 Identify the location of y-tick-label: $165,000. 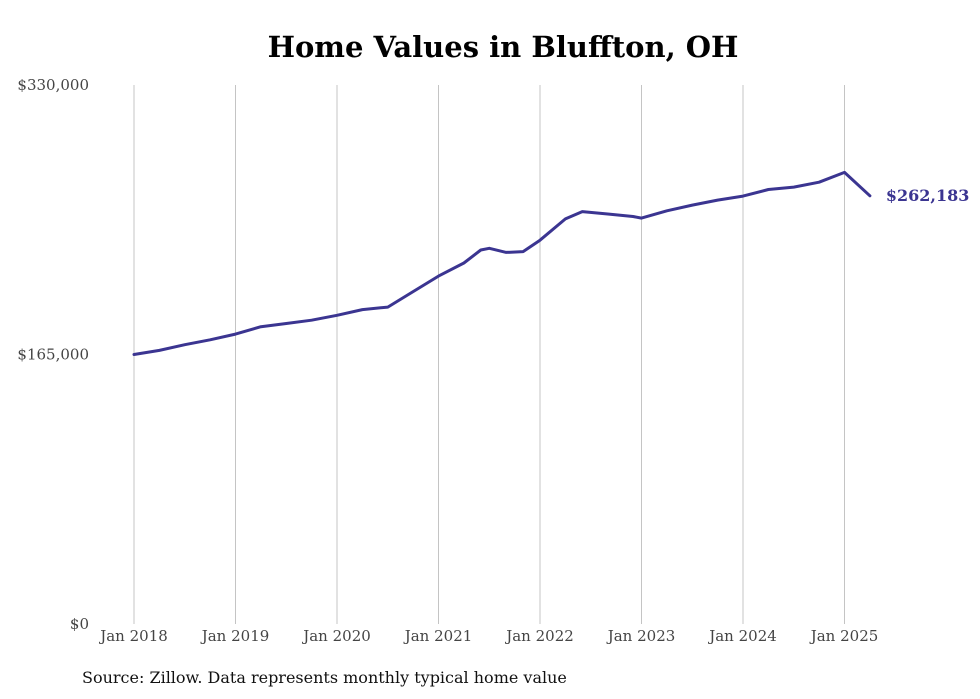
(53, 355).